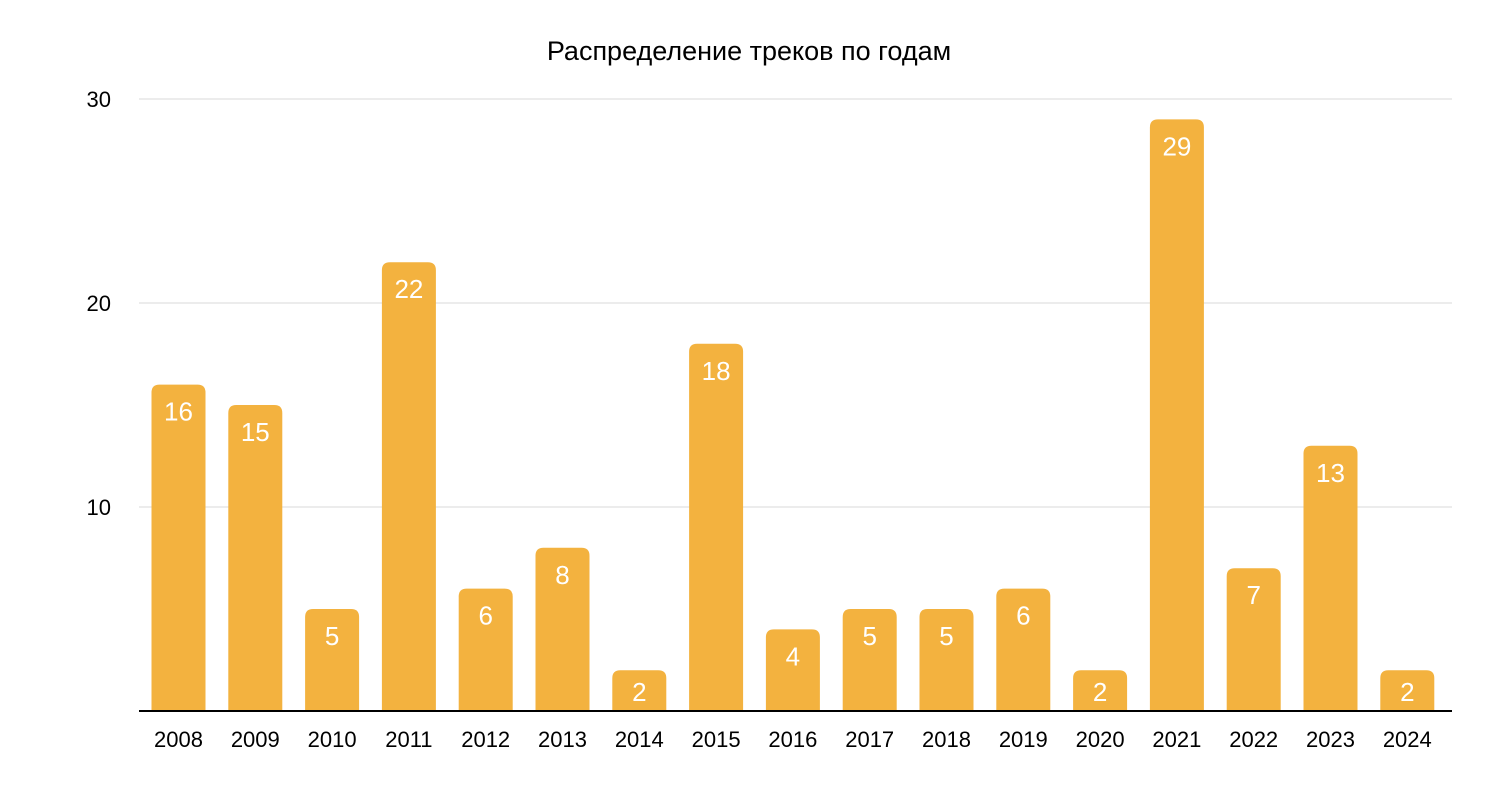 The width and height of the screenshot is (1499, 793). What do you see at coordinates (1100, 739) in the screenshot?
I see `x-tick-label: 2020` at bounding box center [1100, 739].